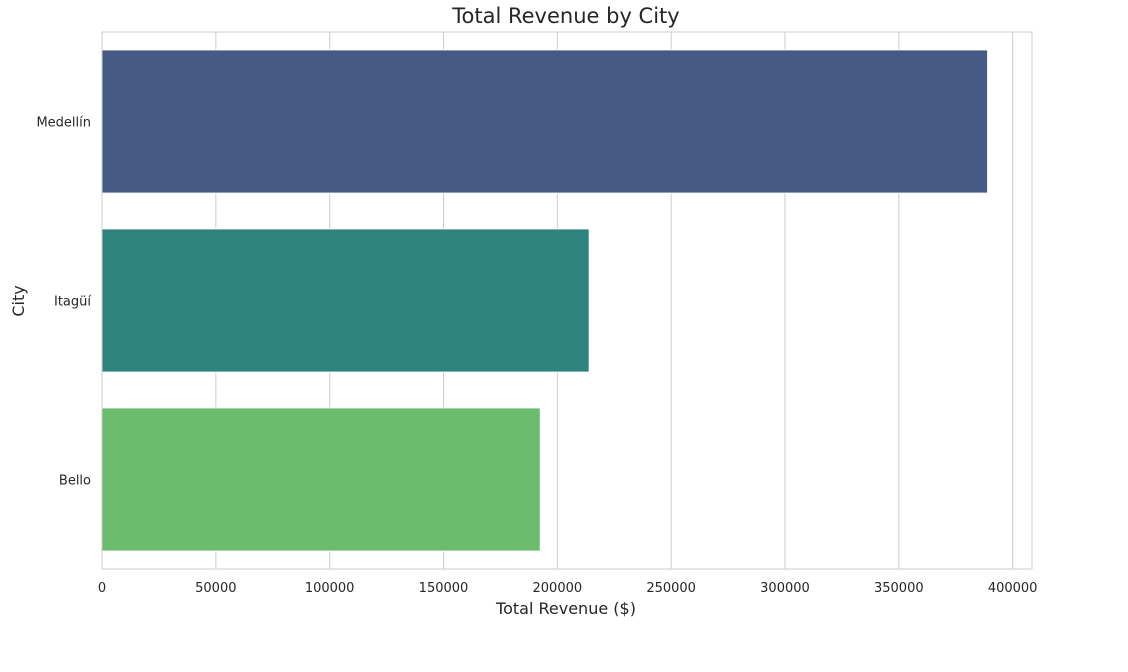  Describe the element at coordinates (444, 588) in the screenshot. I see `x-tick-label: 150000` at that location.